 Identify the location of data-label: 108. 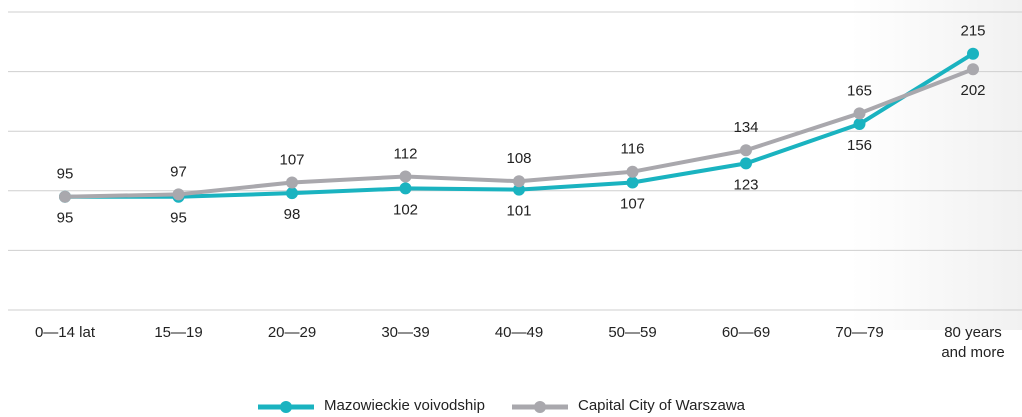
(518, 158).